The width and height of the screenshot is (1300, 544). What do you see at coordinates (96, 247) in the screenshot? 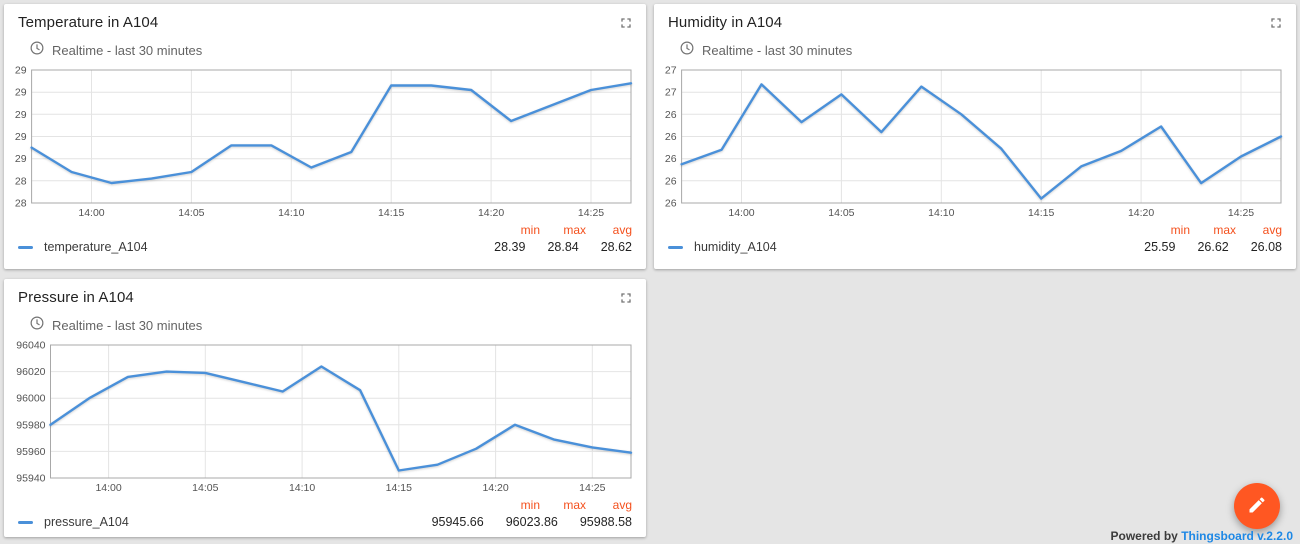
I see `series-label: temperature_A104` at bounding box center [96, 247].